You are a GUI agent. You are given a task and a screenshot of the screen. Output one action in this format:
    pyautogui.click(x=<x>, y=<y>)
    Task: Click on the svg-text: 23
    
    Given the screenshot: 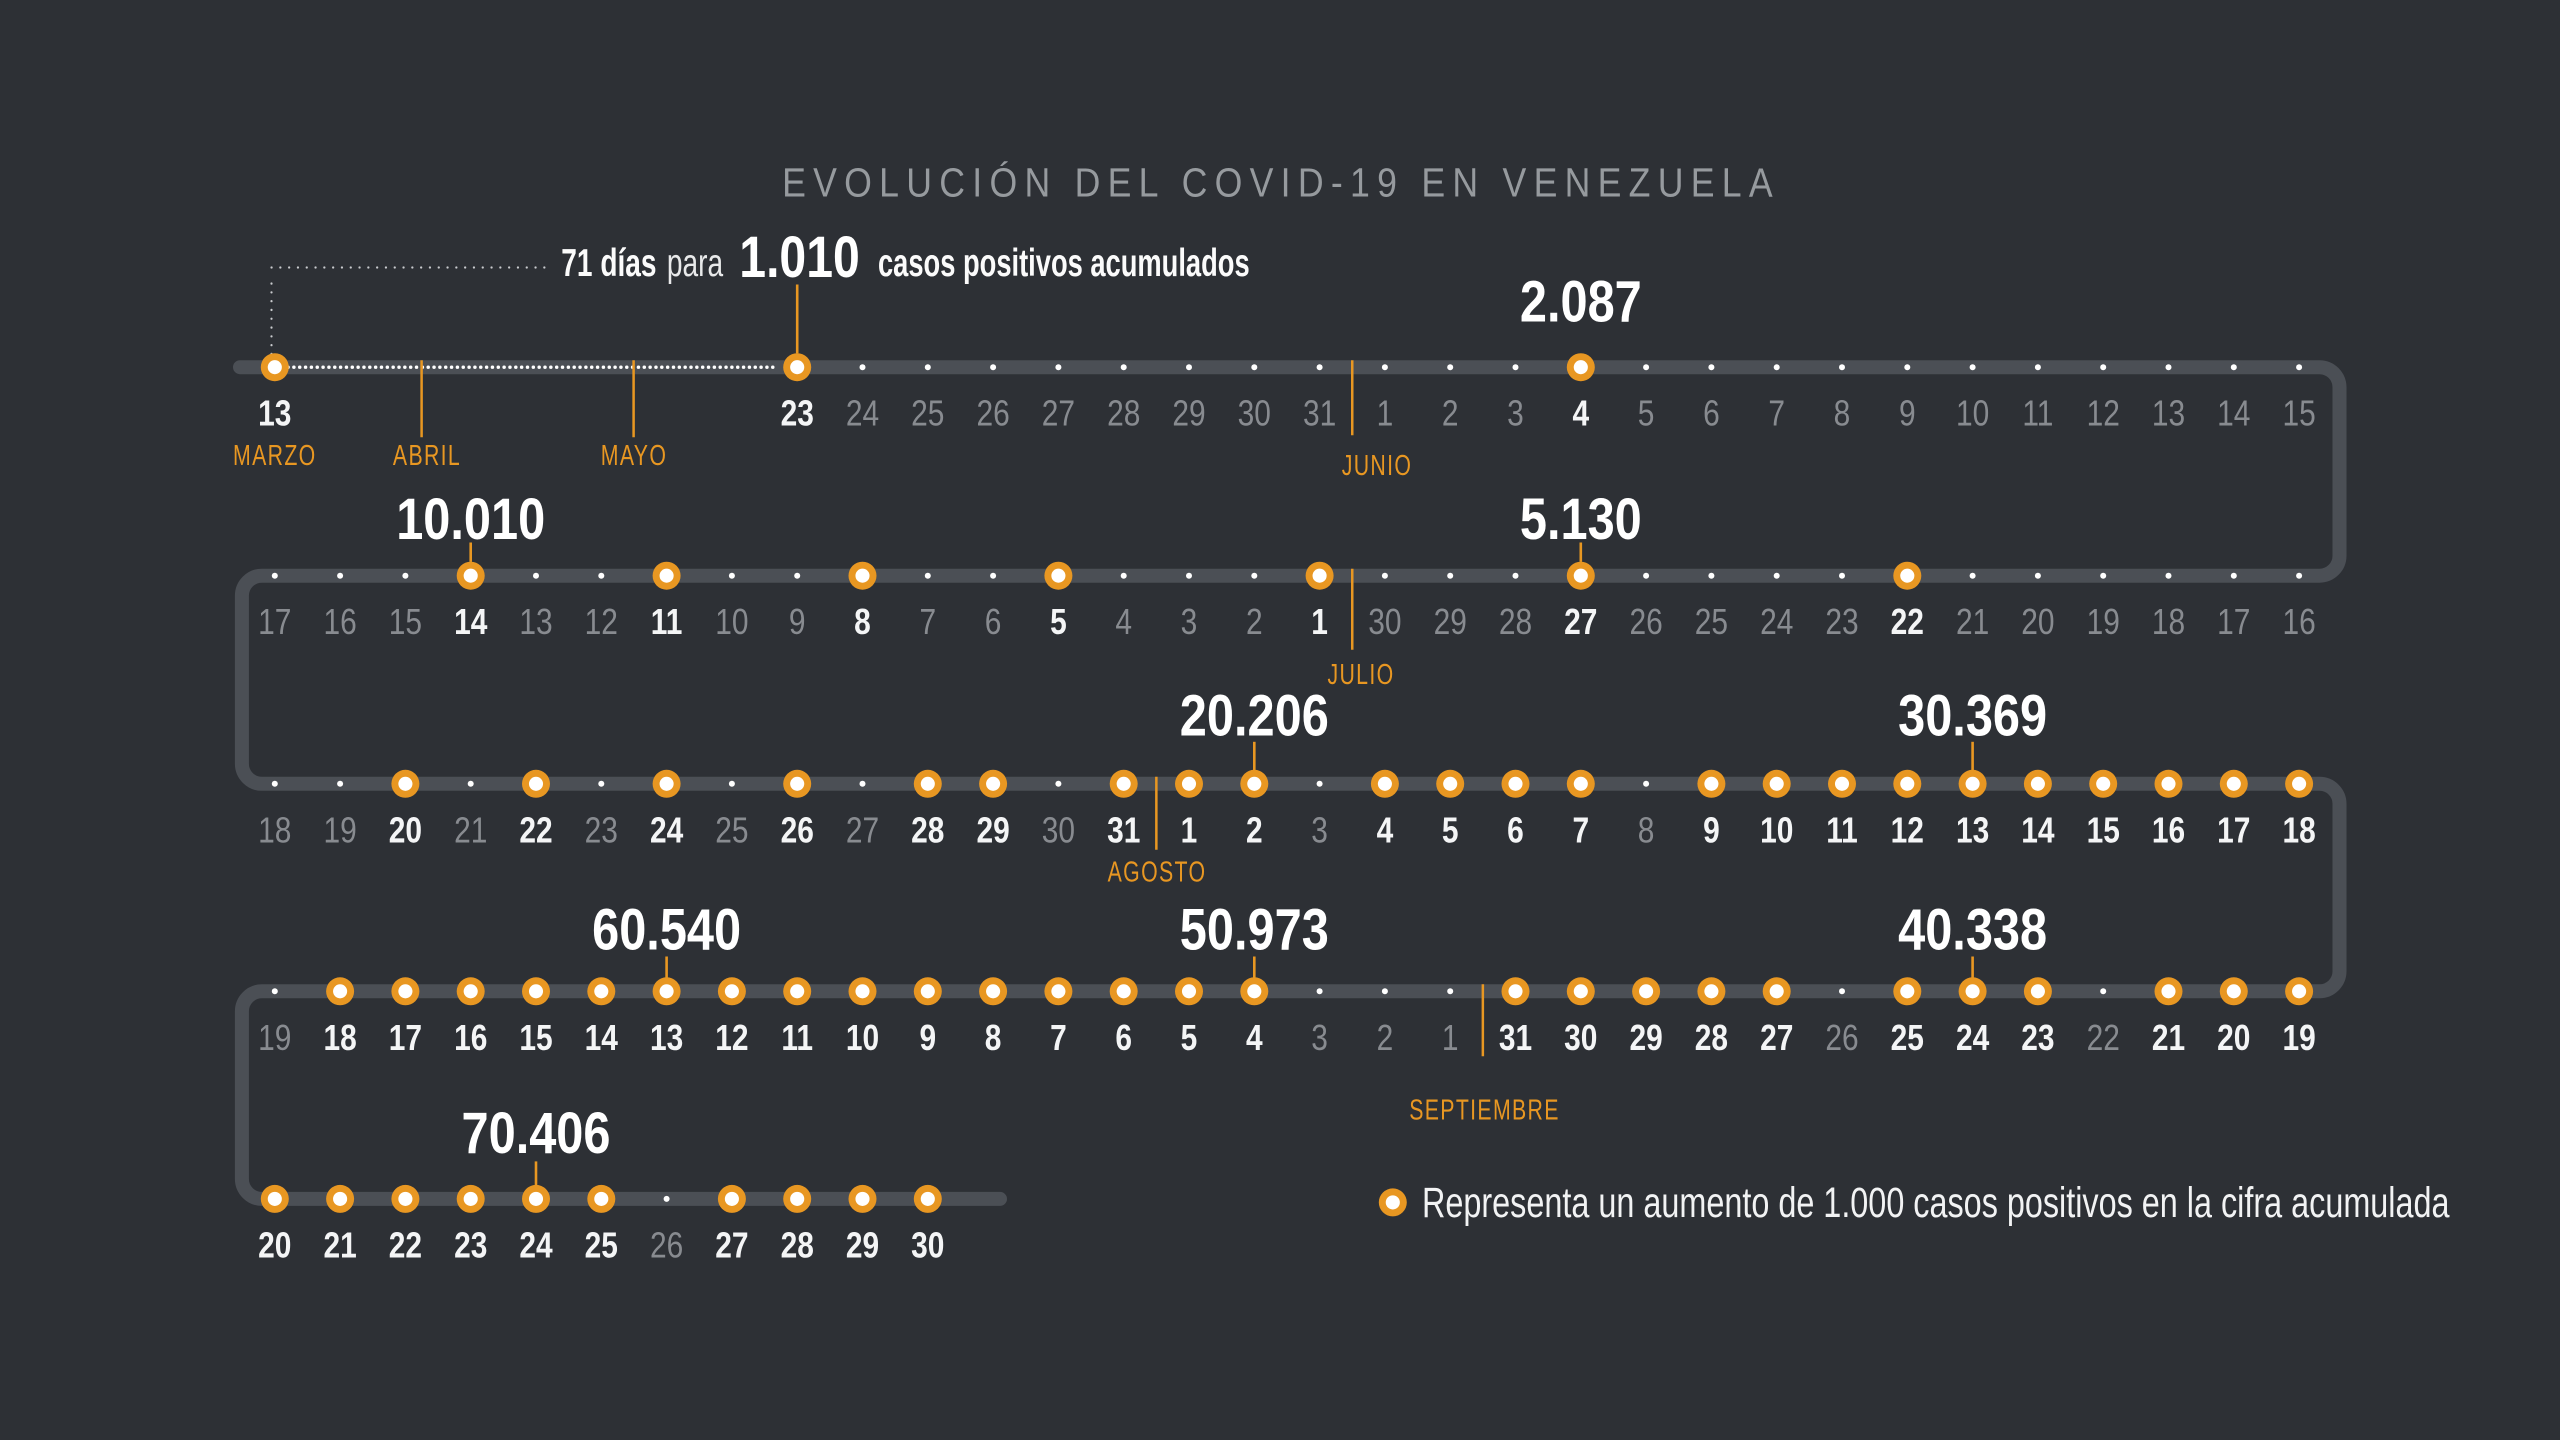 What is the action you would take?
    pyautogui.click(x=2037, y=1038)
    